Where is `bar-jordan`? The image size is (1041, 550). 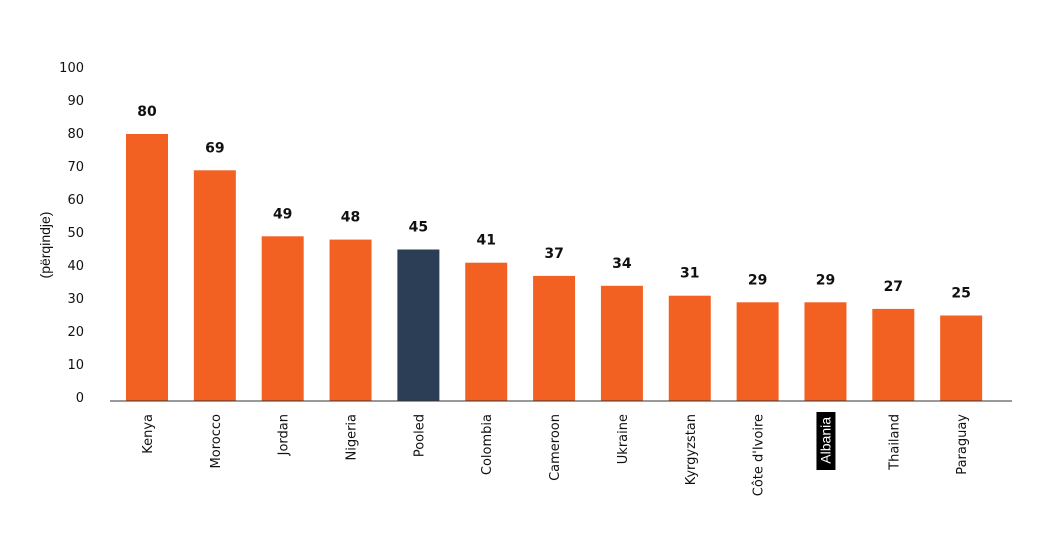
bar-jordan is located at coordinates (282, 318).